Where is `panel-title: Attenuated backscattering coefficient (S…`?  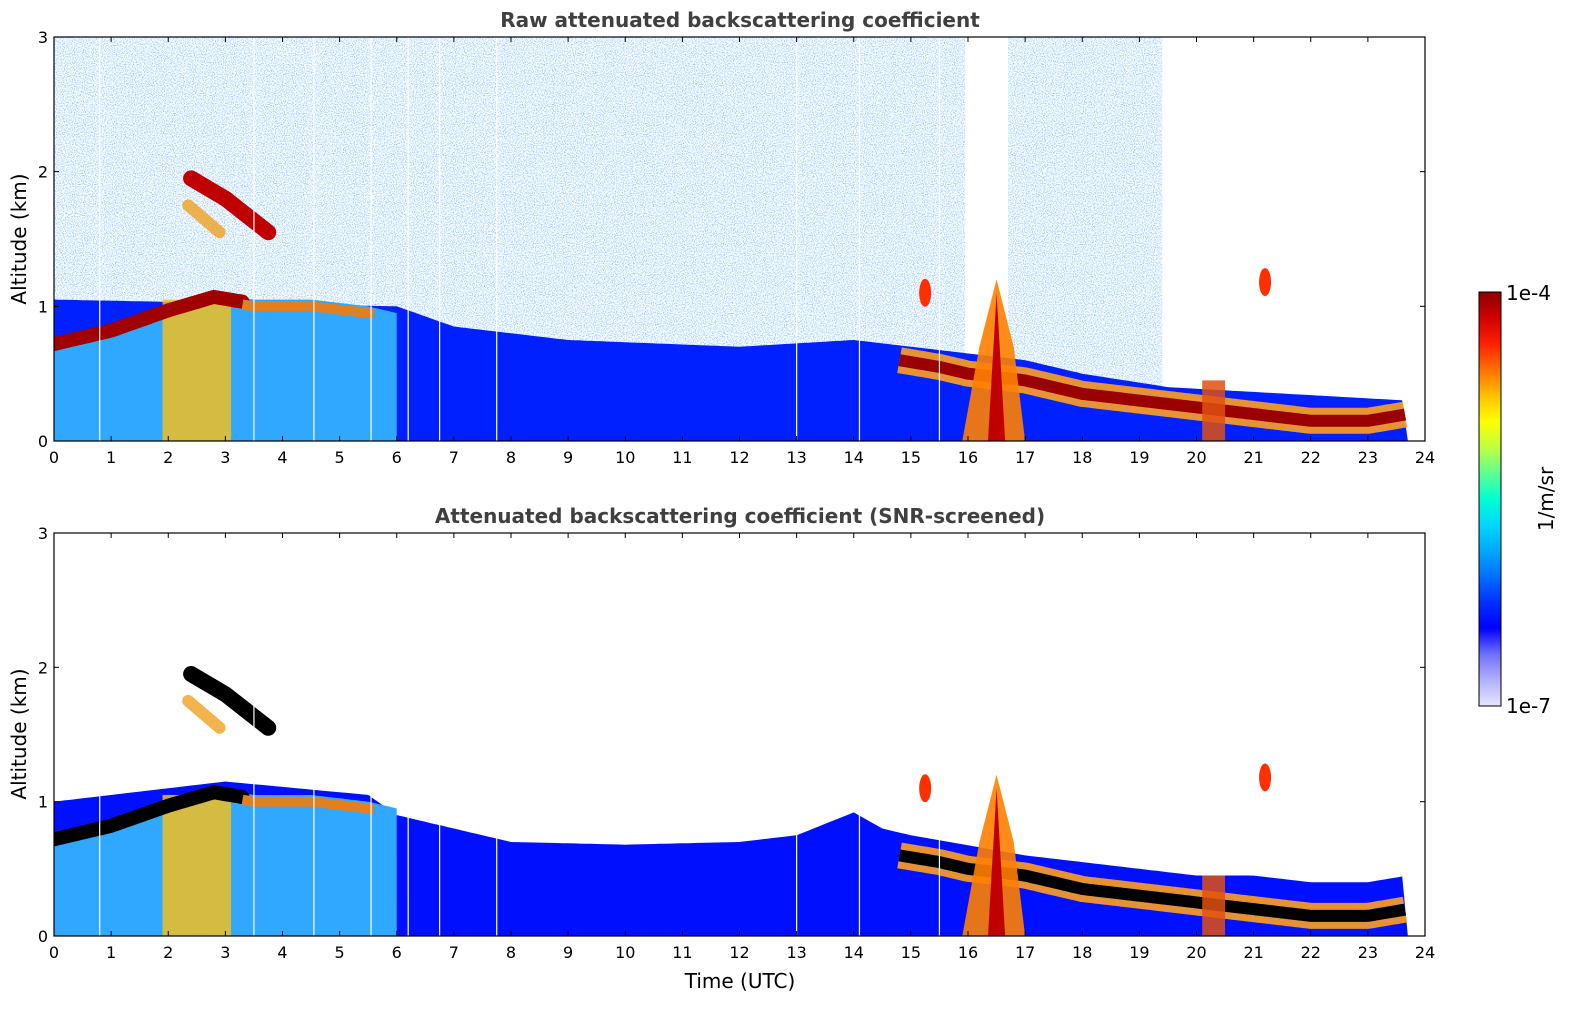 panel-title: Attenuated backscattering coefficient (S… is located at coordinates (740, 516).